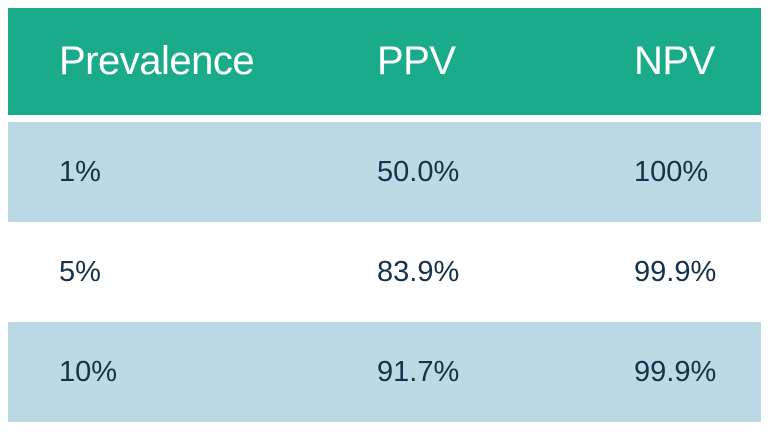 The height and width of the screenshot is (437, 770). I want to click on cell-npv: 100%, so click(671, 171).